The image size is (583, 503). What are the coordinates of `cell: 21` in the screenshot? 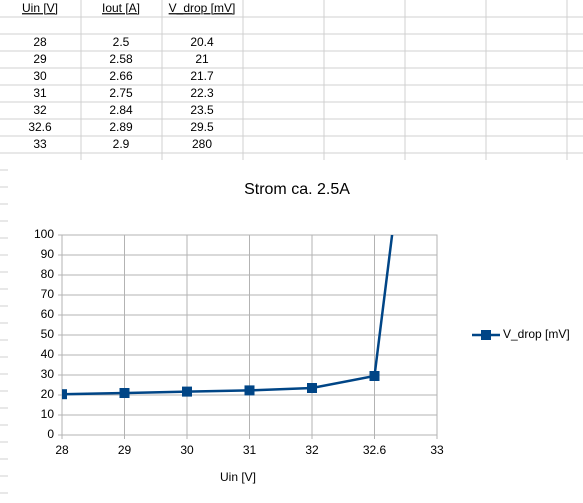 It's located at (202, 59).